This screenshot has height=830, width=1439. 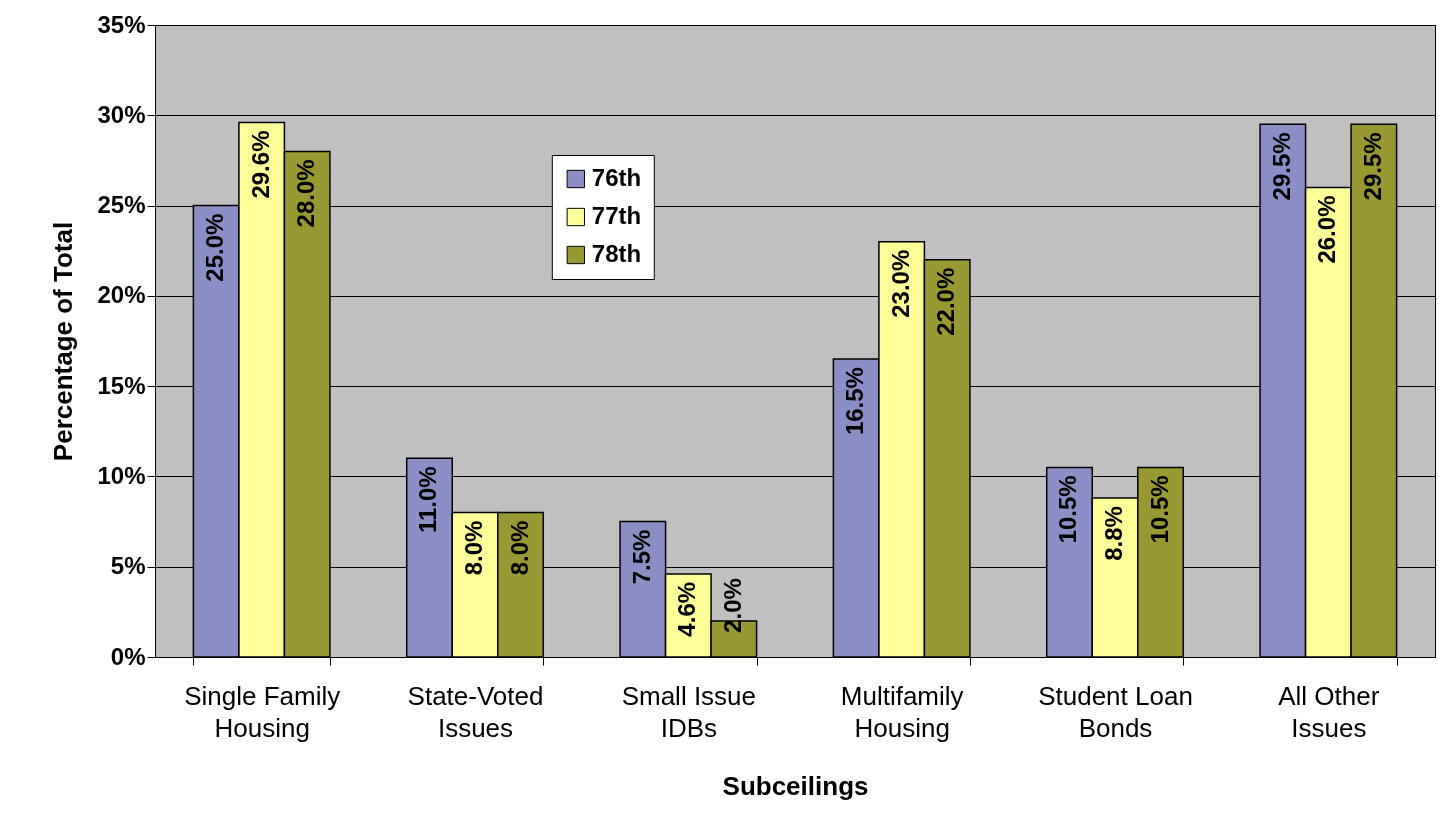 I want to click on legend-label: 78th, so click(x=616, y=253).